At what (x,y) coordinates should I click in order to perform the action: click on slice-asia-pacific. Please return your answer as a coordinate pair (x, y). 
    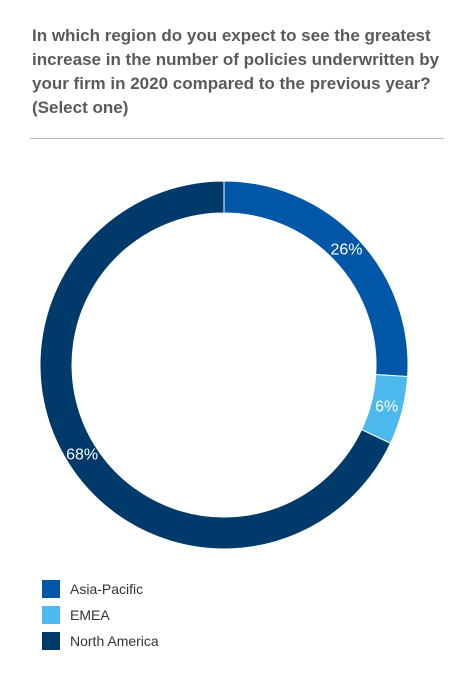
    Looking at the image, I should click on (316, 279).